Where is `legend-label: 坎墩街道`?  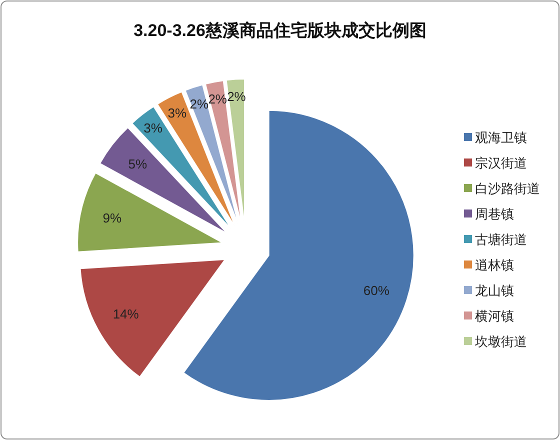 legend-label: 坎墩街道 is located at coordinates (500, 341).